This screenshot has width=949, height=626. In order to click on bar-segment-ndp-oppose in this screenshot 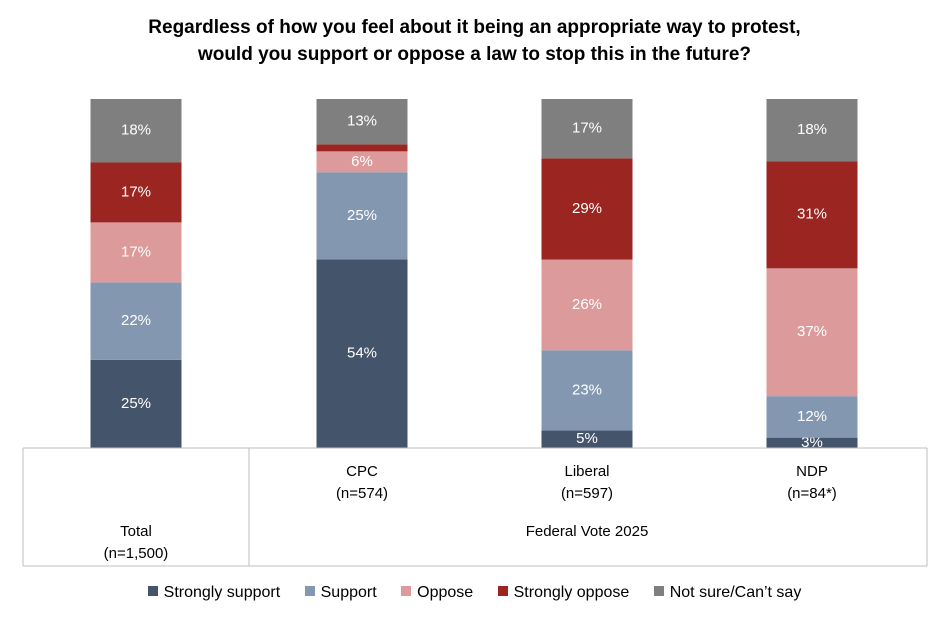, I will do `click(812, 332)`.